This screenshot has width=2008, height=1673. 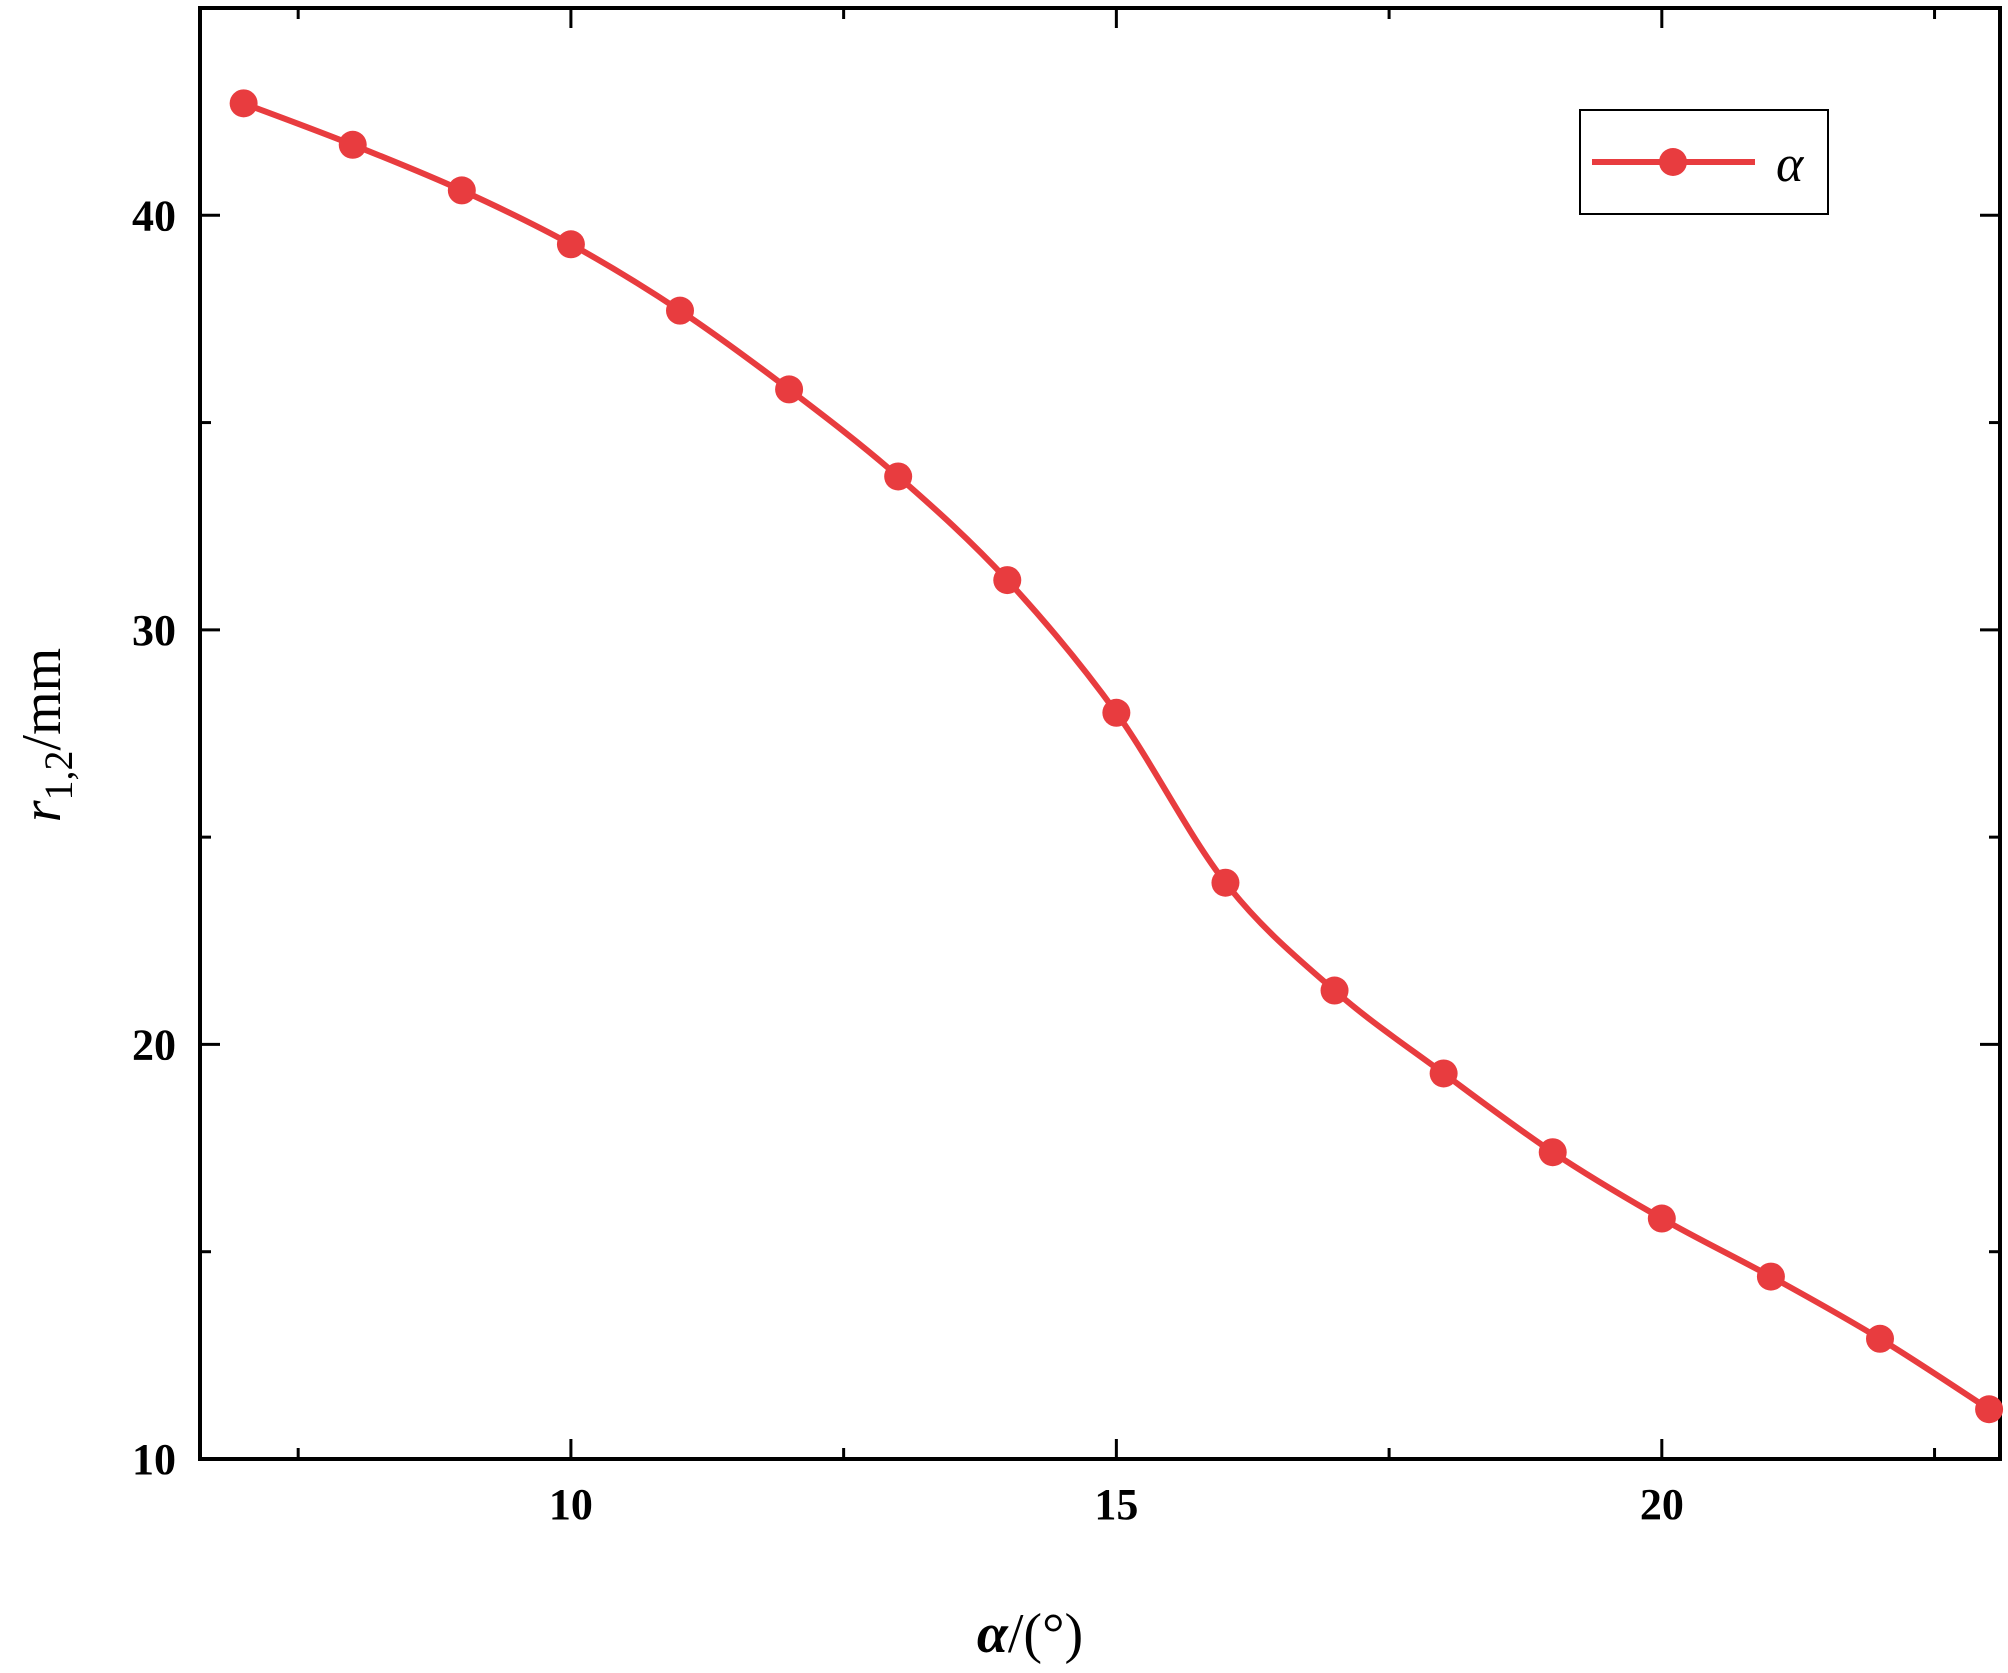 What do you see at coordinates (42, 699) in the screenshot?
I see `y-axis-unit: /mm` at bounding box center [42, 699].